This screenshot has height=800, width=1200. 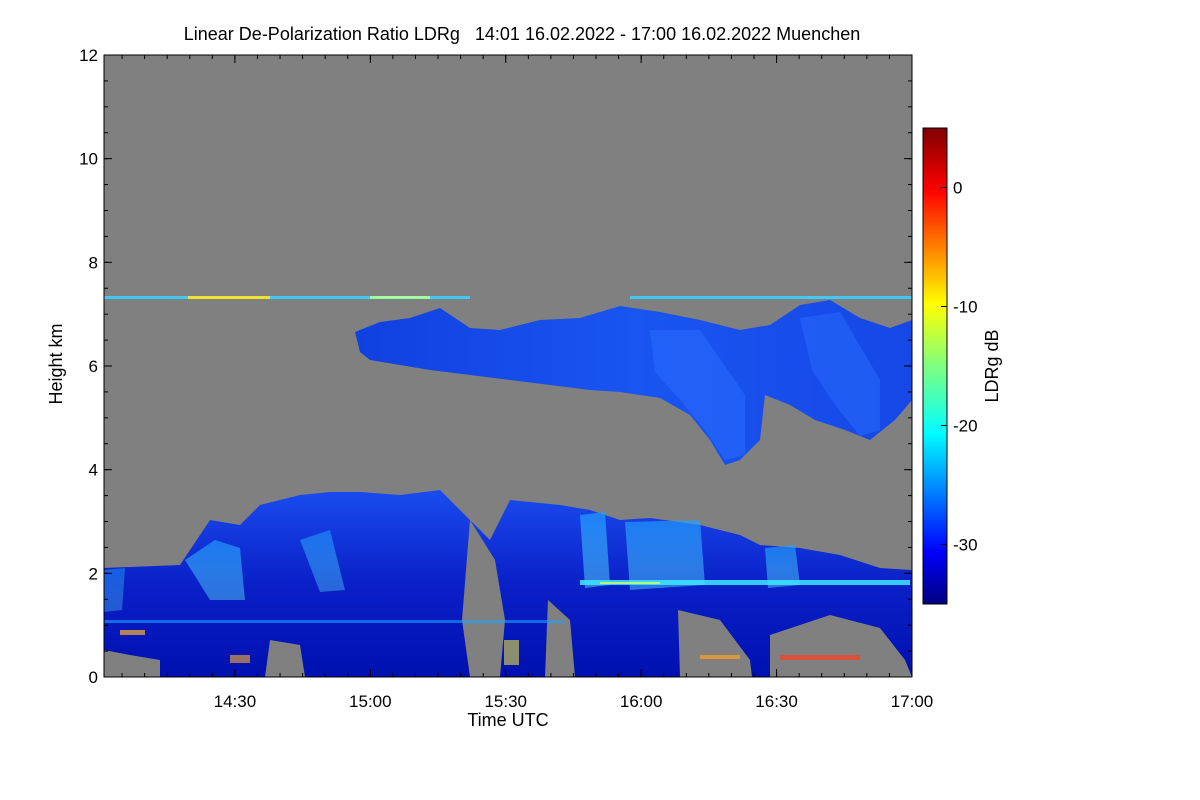 What do you see at coordinates (93, 677) in the screenshot?
I see `y-tick-label: 0` at bounding box center [93, 677].